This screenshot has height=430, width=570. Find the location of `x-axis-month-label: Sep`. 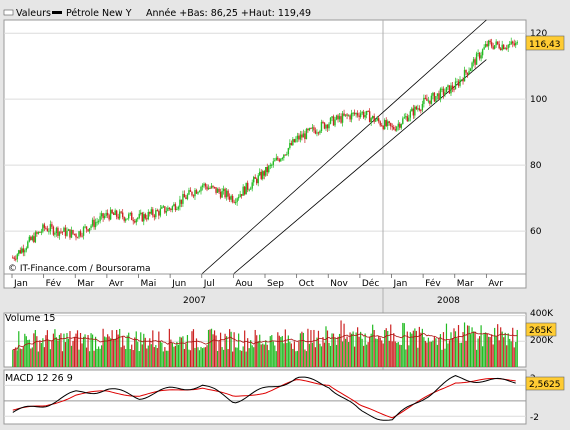

x-axis-month-label: Sep is located at coordinates (275, 284).